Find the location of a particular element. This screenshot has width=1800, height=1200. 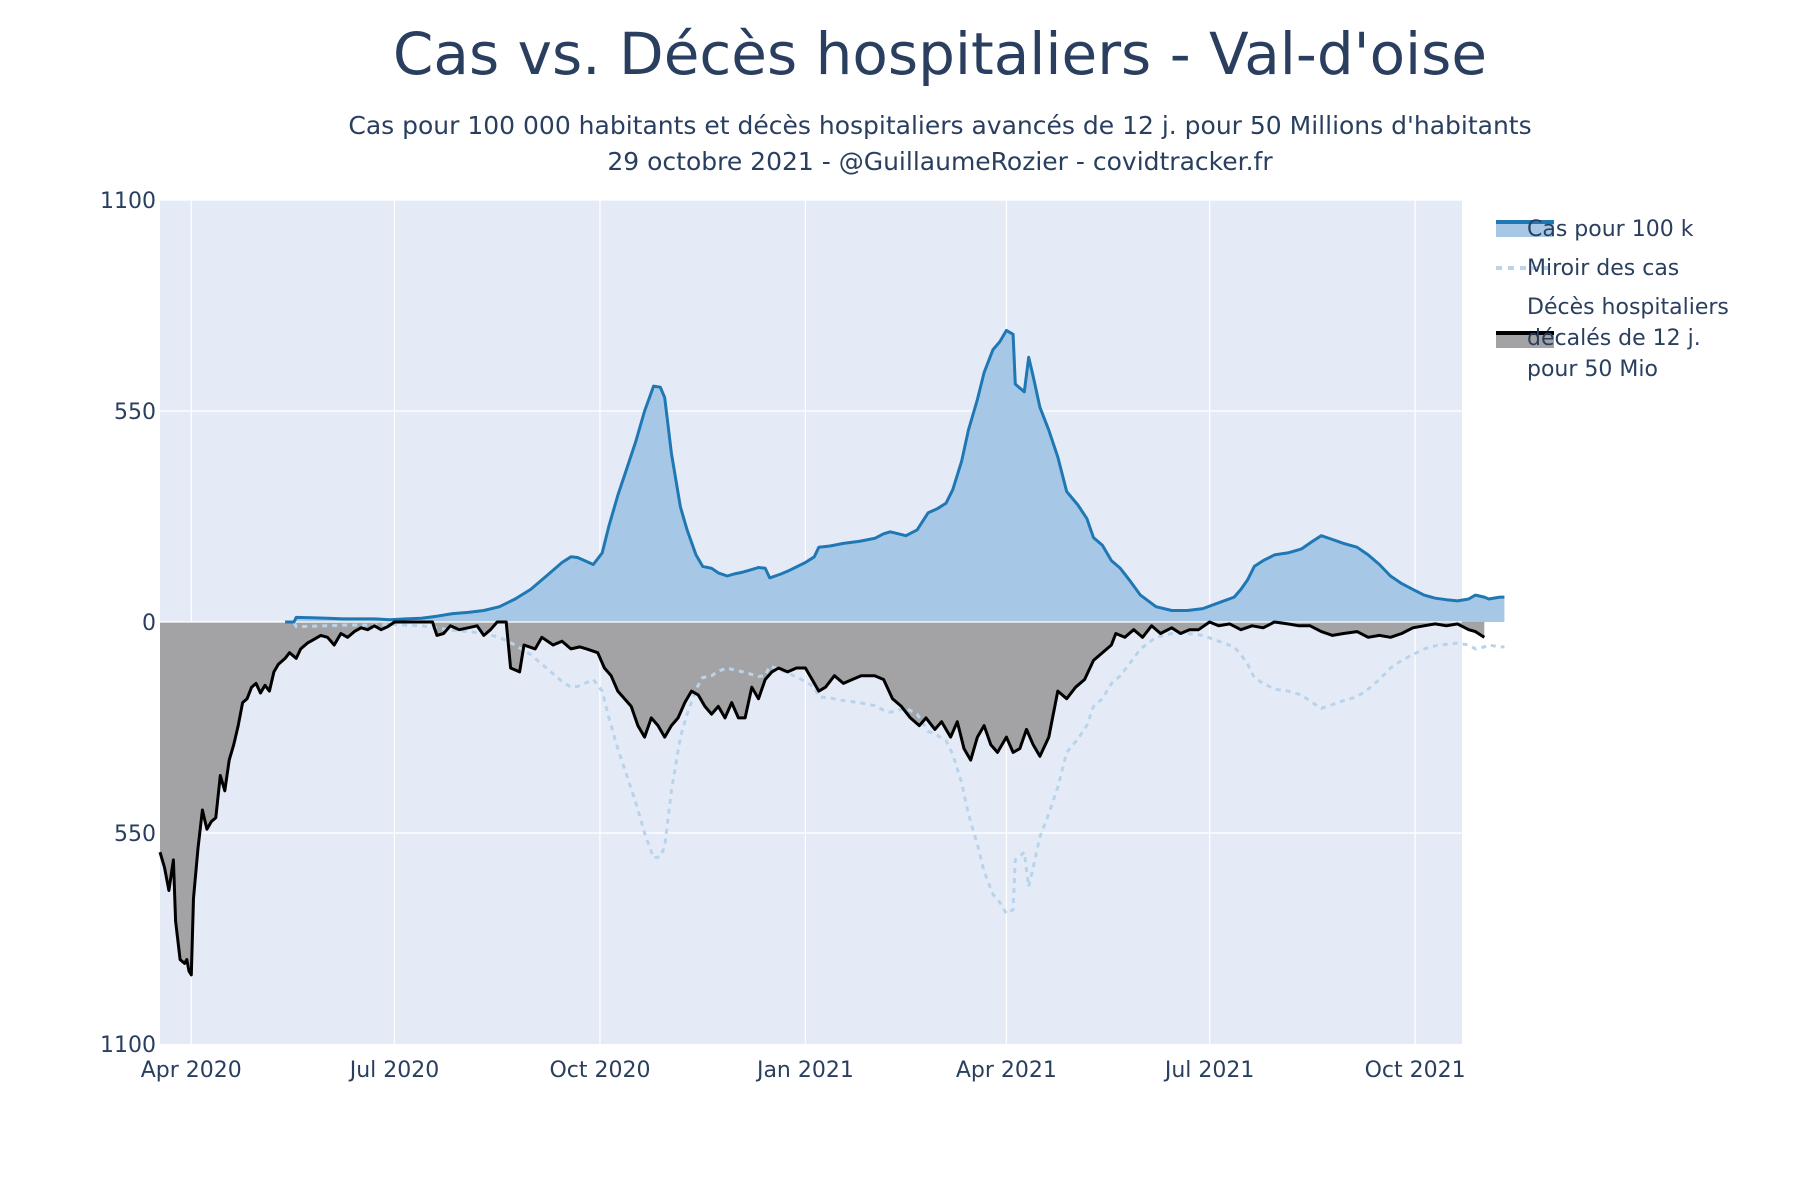

legend-label-deaths: Décès hospitaliers is located at coordinates (1628, 307).